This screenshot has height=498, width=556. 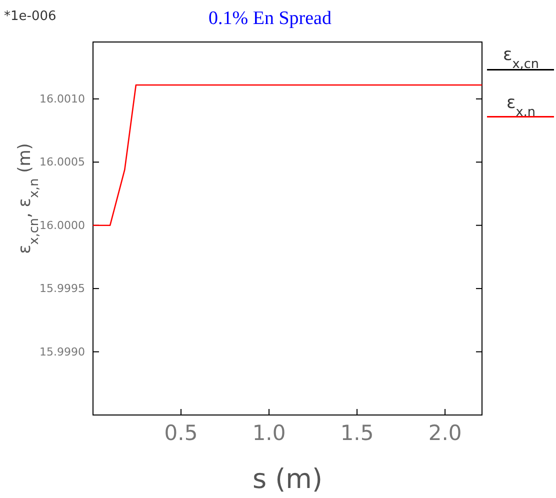 I want to click on chart-title: 0.1% En Spread, so click(x=270, y=18).